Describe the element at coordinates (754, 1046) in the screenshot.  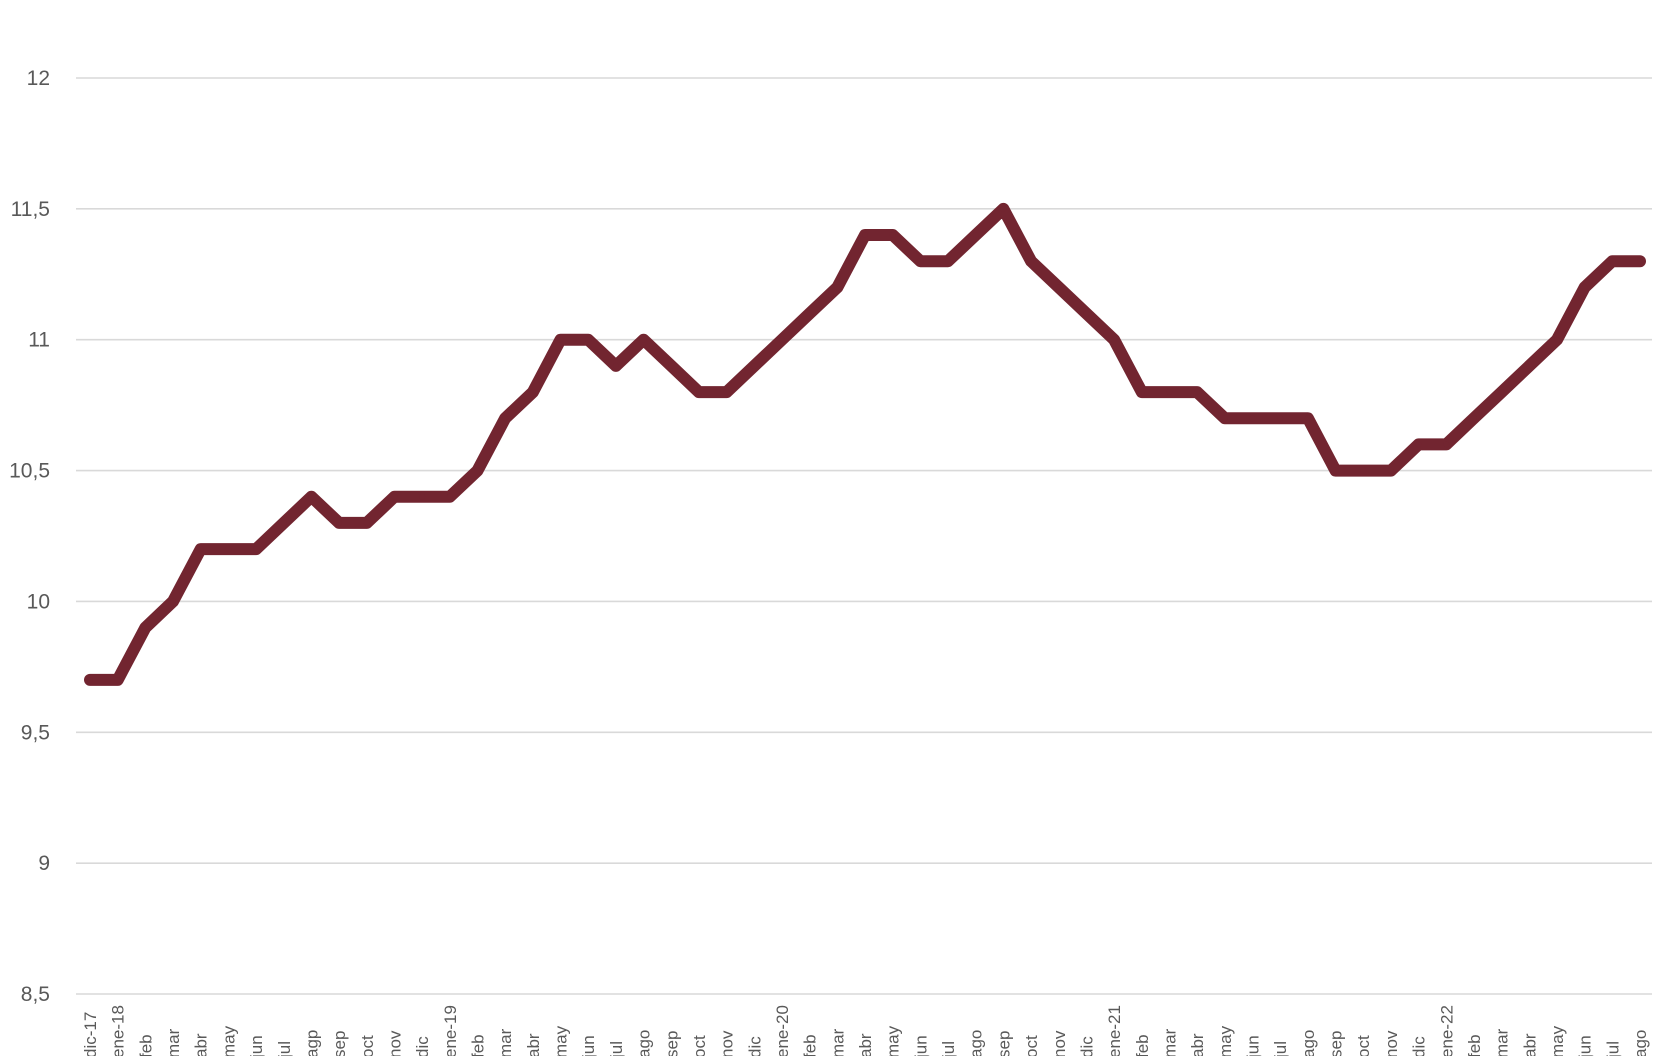
I see `x-tick-label: dic` at that location.